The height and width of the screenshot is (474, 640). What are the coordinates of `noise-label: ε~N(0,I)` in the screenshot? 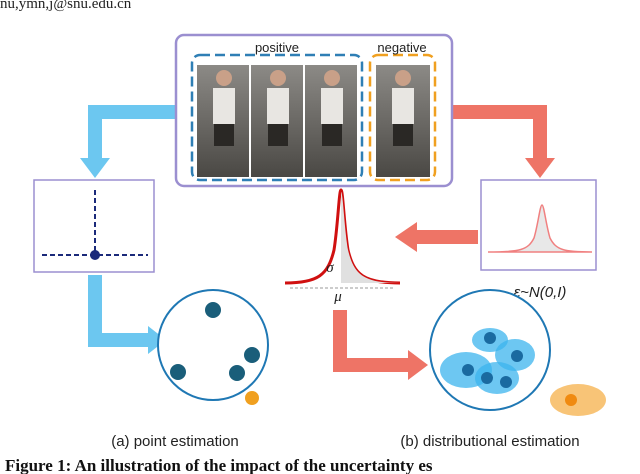 It's located at (540, 292).